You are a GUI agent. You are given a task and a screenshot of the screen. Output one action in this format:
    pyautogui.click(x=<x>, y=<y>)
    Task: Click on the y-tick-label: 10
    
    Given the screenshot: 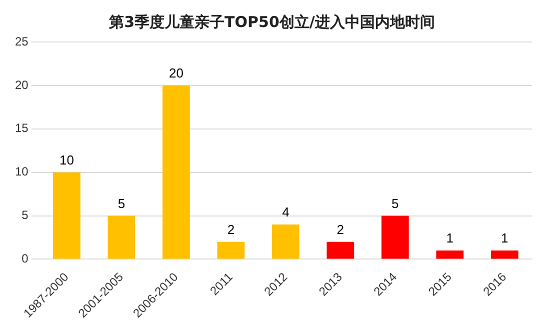 What is the action you would take?
    pyautogui.click(x=21, y=171)
    